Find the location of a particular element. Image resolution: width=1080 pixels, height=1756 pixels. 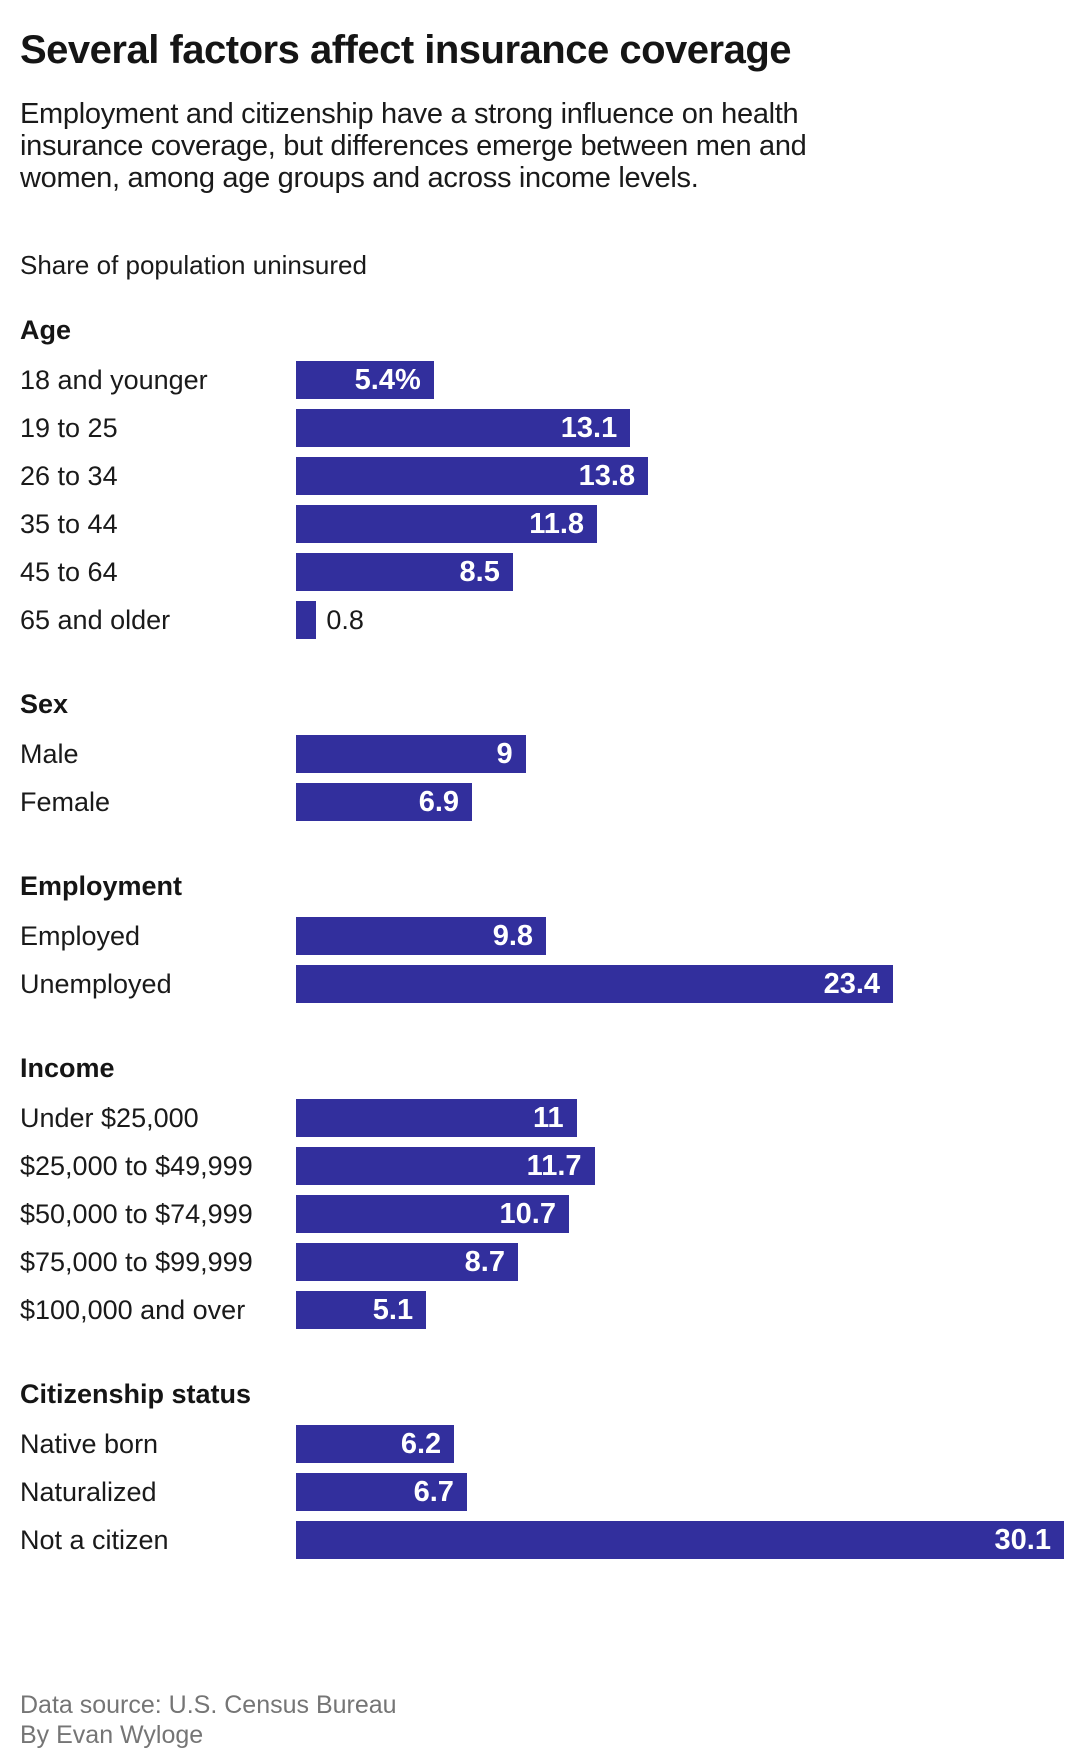

bar-row: 35 to 44 11.8 is located at coordinates (542, 524).